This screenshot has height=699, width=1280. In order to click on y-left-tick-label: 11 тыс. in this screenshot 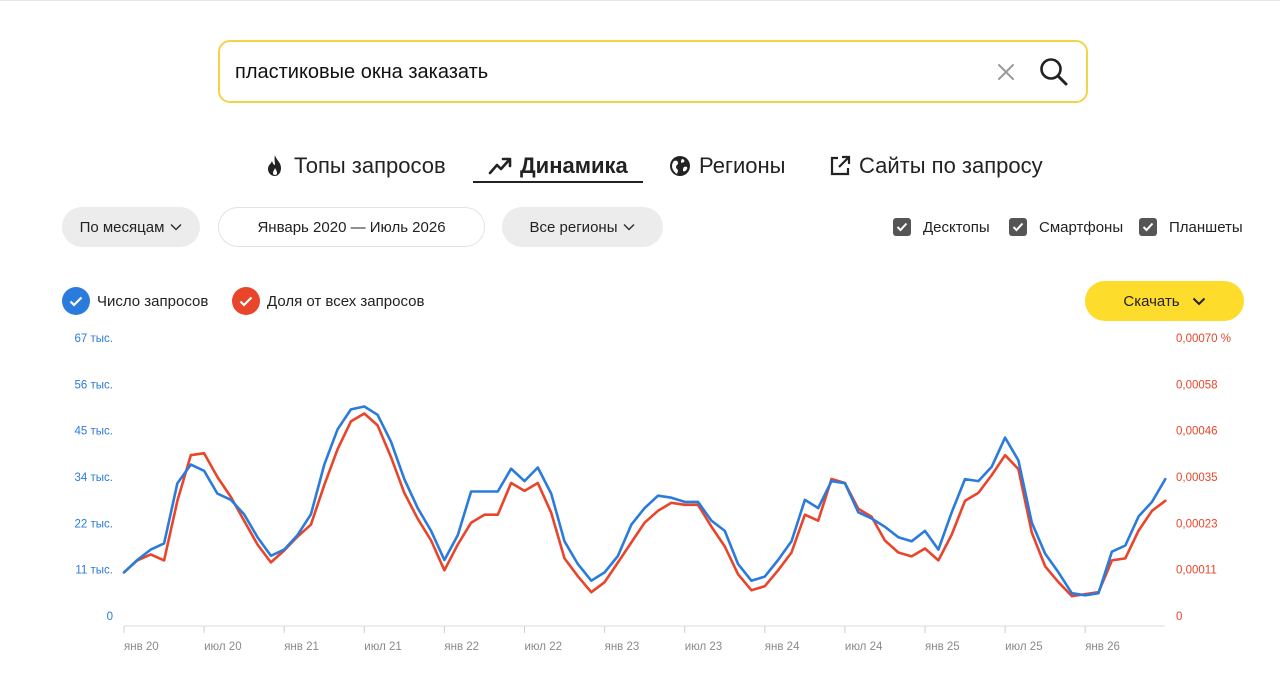, I will do `click(94, 571)`.